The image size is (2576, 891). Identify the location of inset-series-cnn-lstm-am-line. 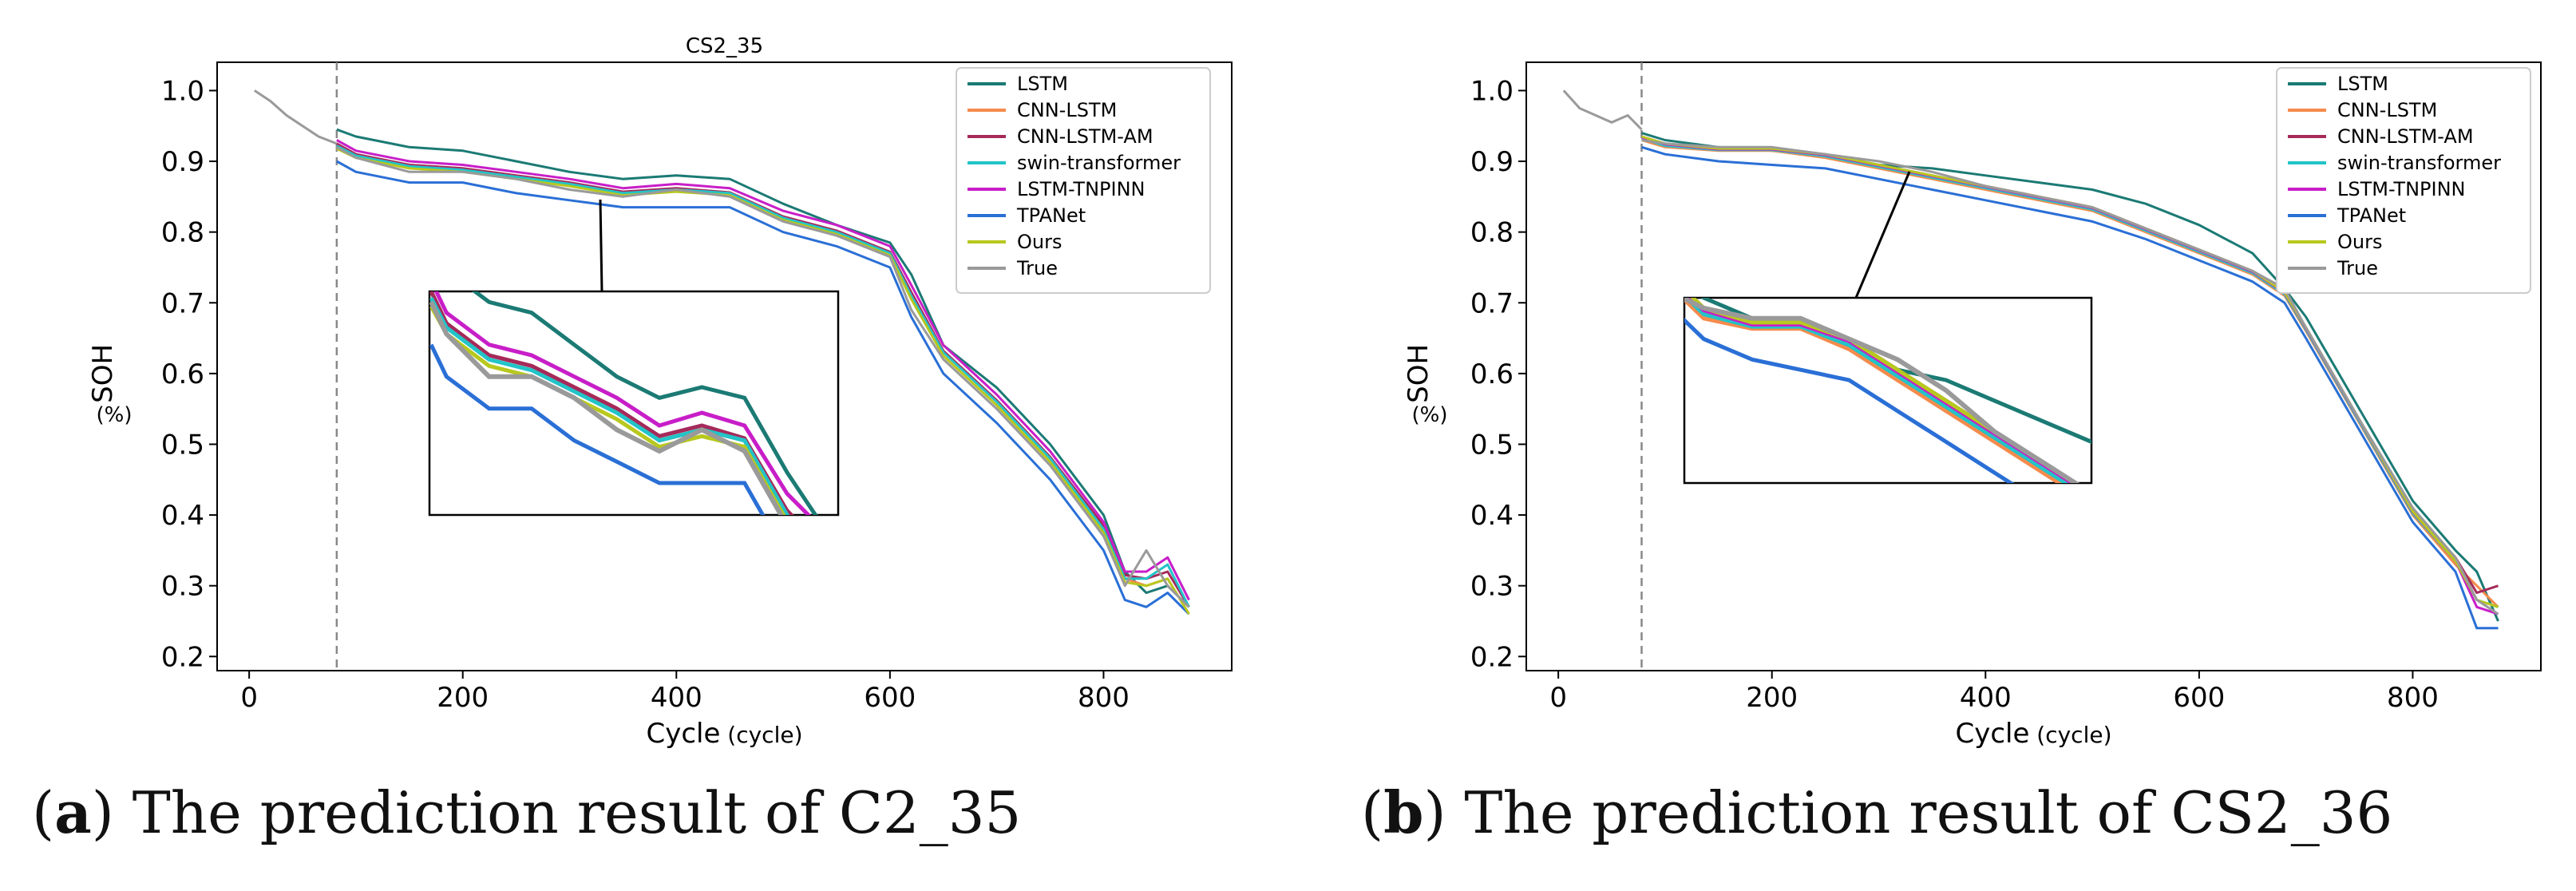
(612, 403).